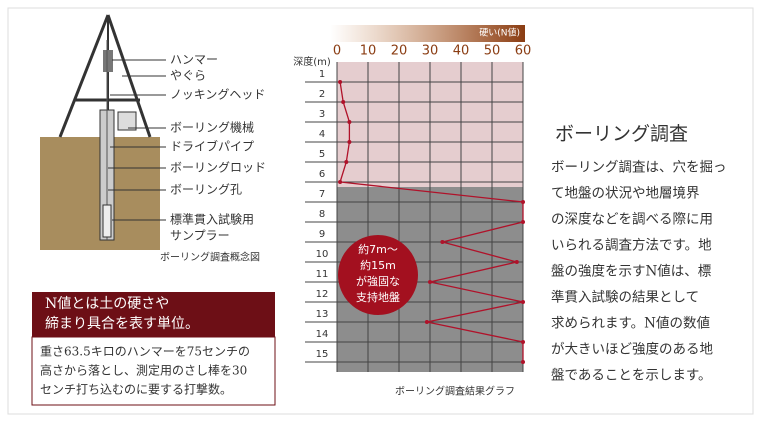 Image resolution: width=761 pixels, height=422 pixels. I want to click on annotation-text: 約7m～, so click(378, 249).